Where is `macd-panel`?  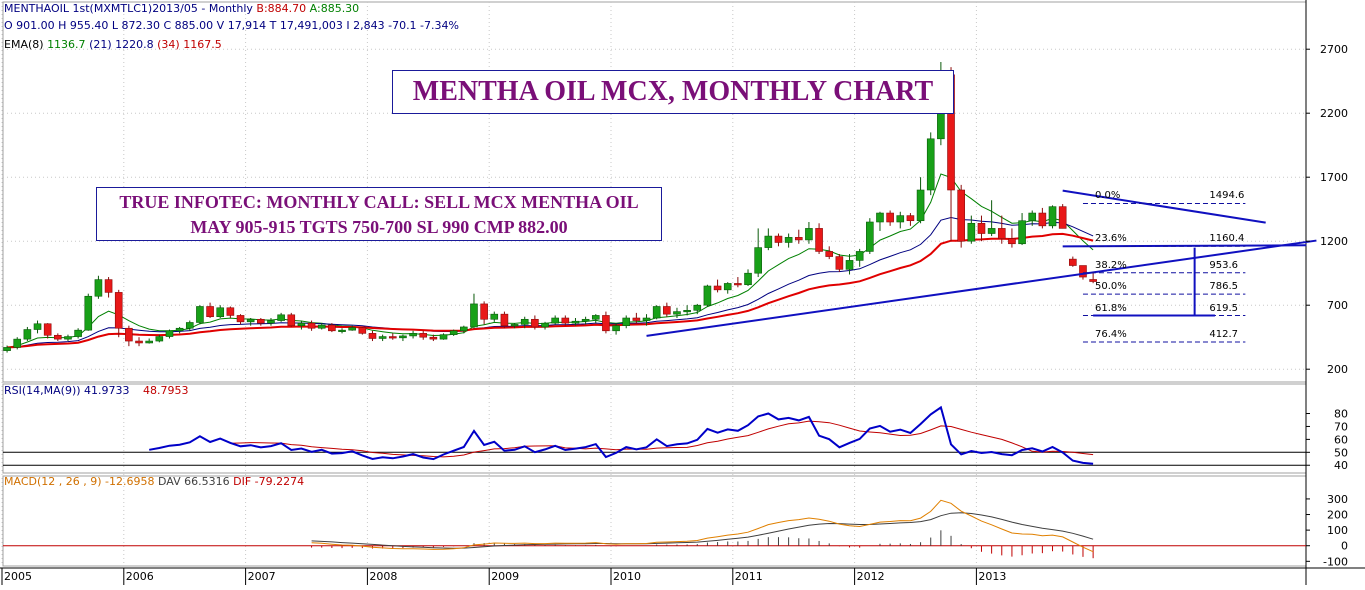 macd-panel is located at coordinates (654, 529).